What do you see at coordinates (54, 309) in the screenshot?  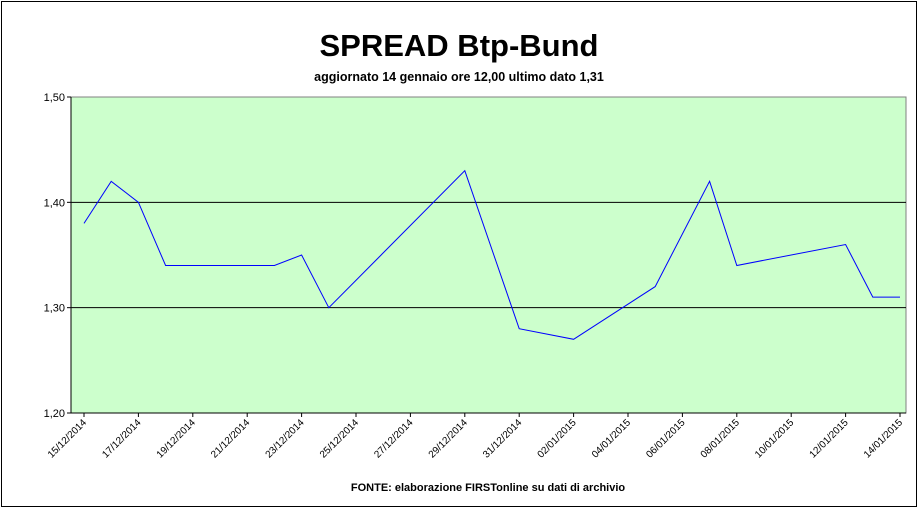 I see `y-tick-label: 1,30` at bounding box center [54, 309].